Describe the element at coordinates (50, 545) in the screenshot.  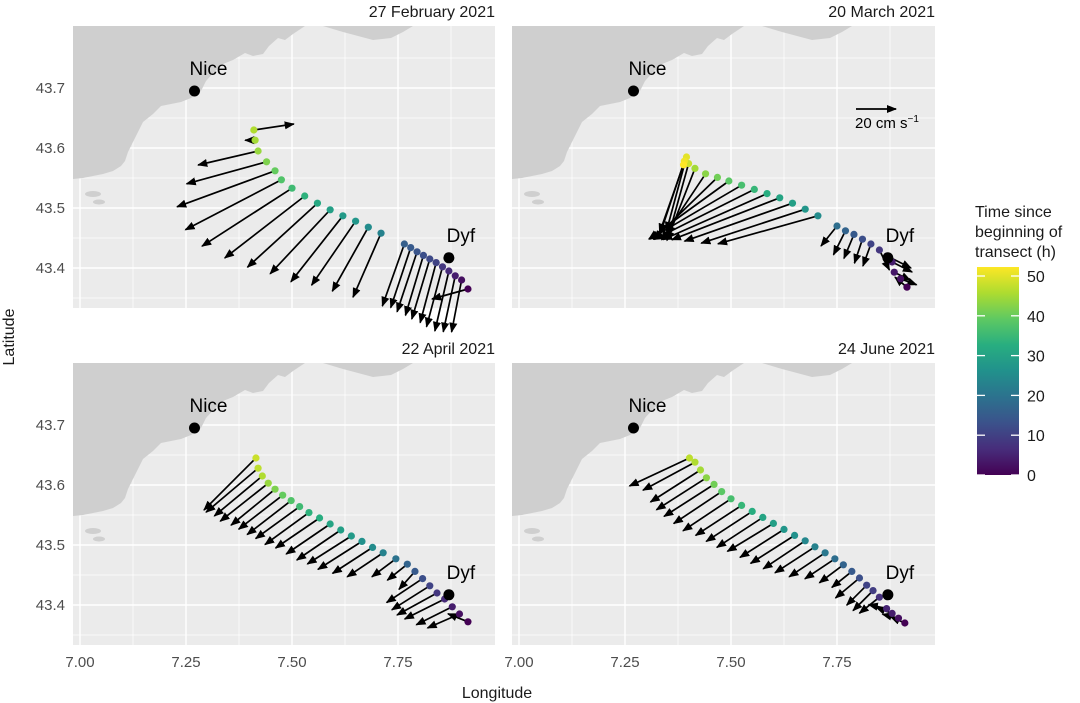
I see `y-tick-label: 43.5` at that location.